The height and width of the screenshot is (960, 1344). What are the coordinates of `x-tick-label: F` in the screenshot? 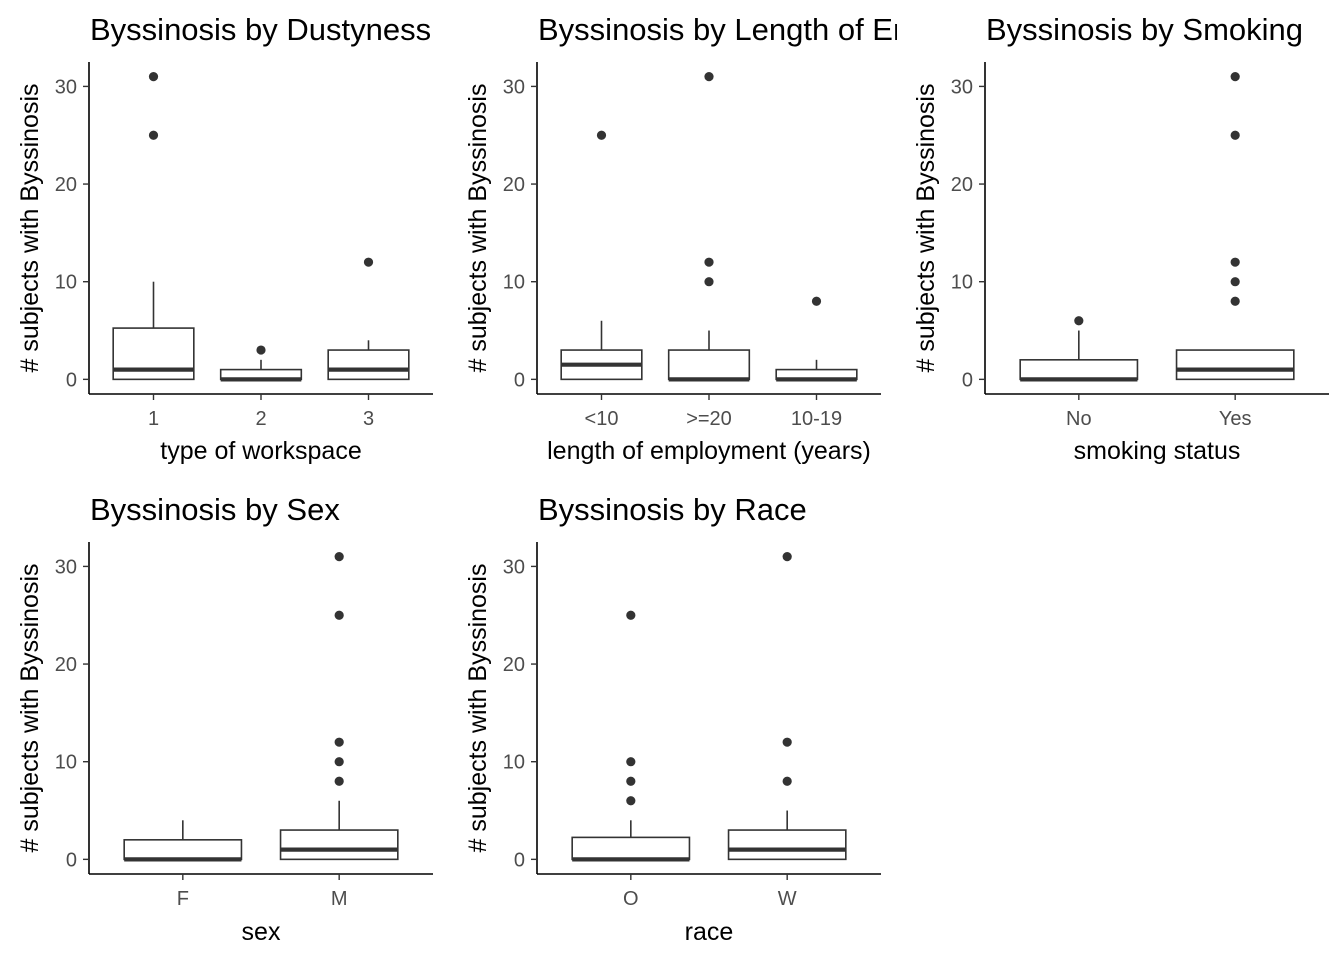 It's located at (183, 899).